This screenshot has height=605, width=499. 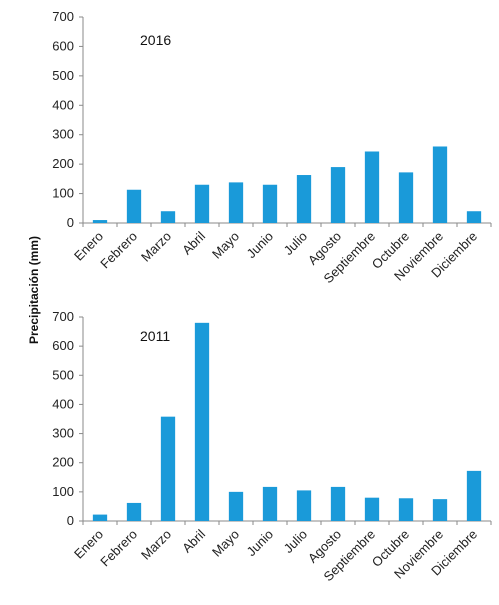 I want to click on chart-title: 2011, so click(x=155, y=336).